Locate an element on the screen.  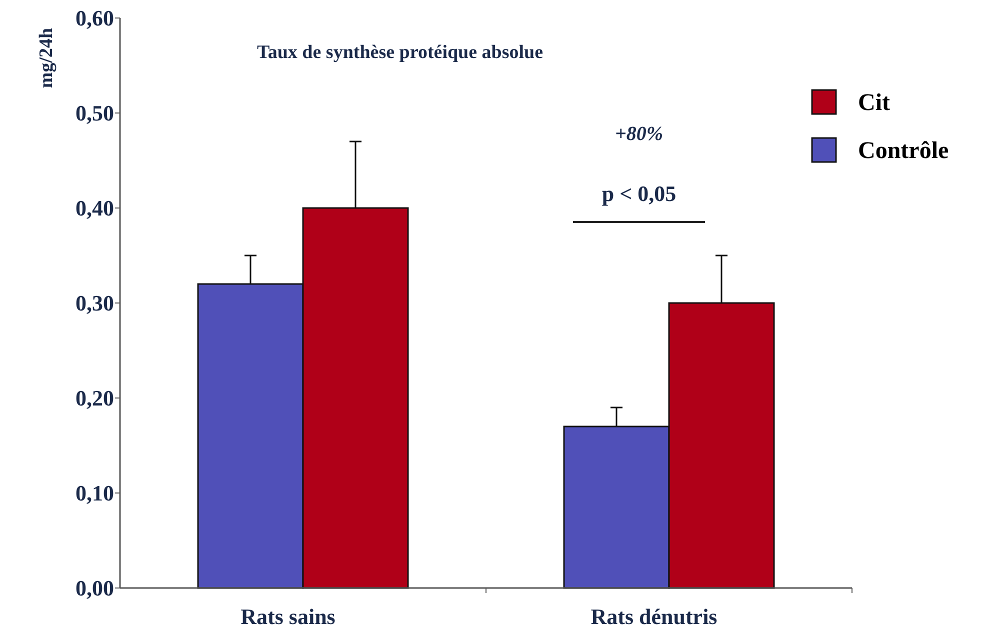
x-tick-label: Rats dénutris is located at coordinates (654, 616).